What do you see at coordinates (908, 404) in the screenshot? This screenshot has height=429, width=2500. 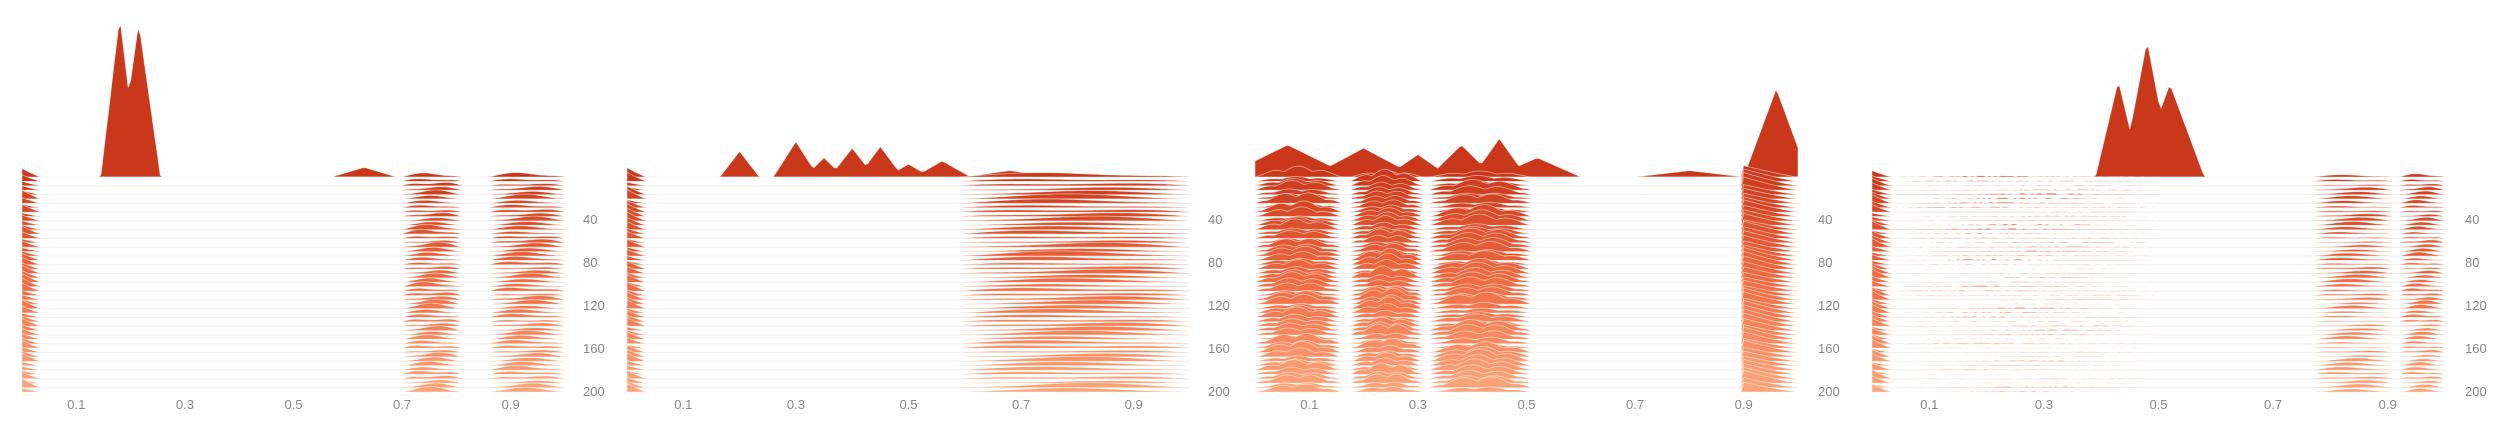 I see `x-tick-label: 0.5` at bounding box center [908, 404].